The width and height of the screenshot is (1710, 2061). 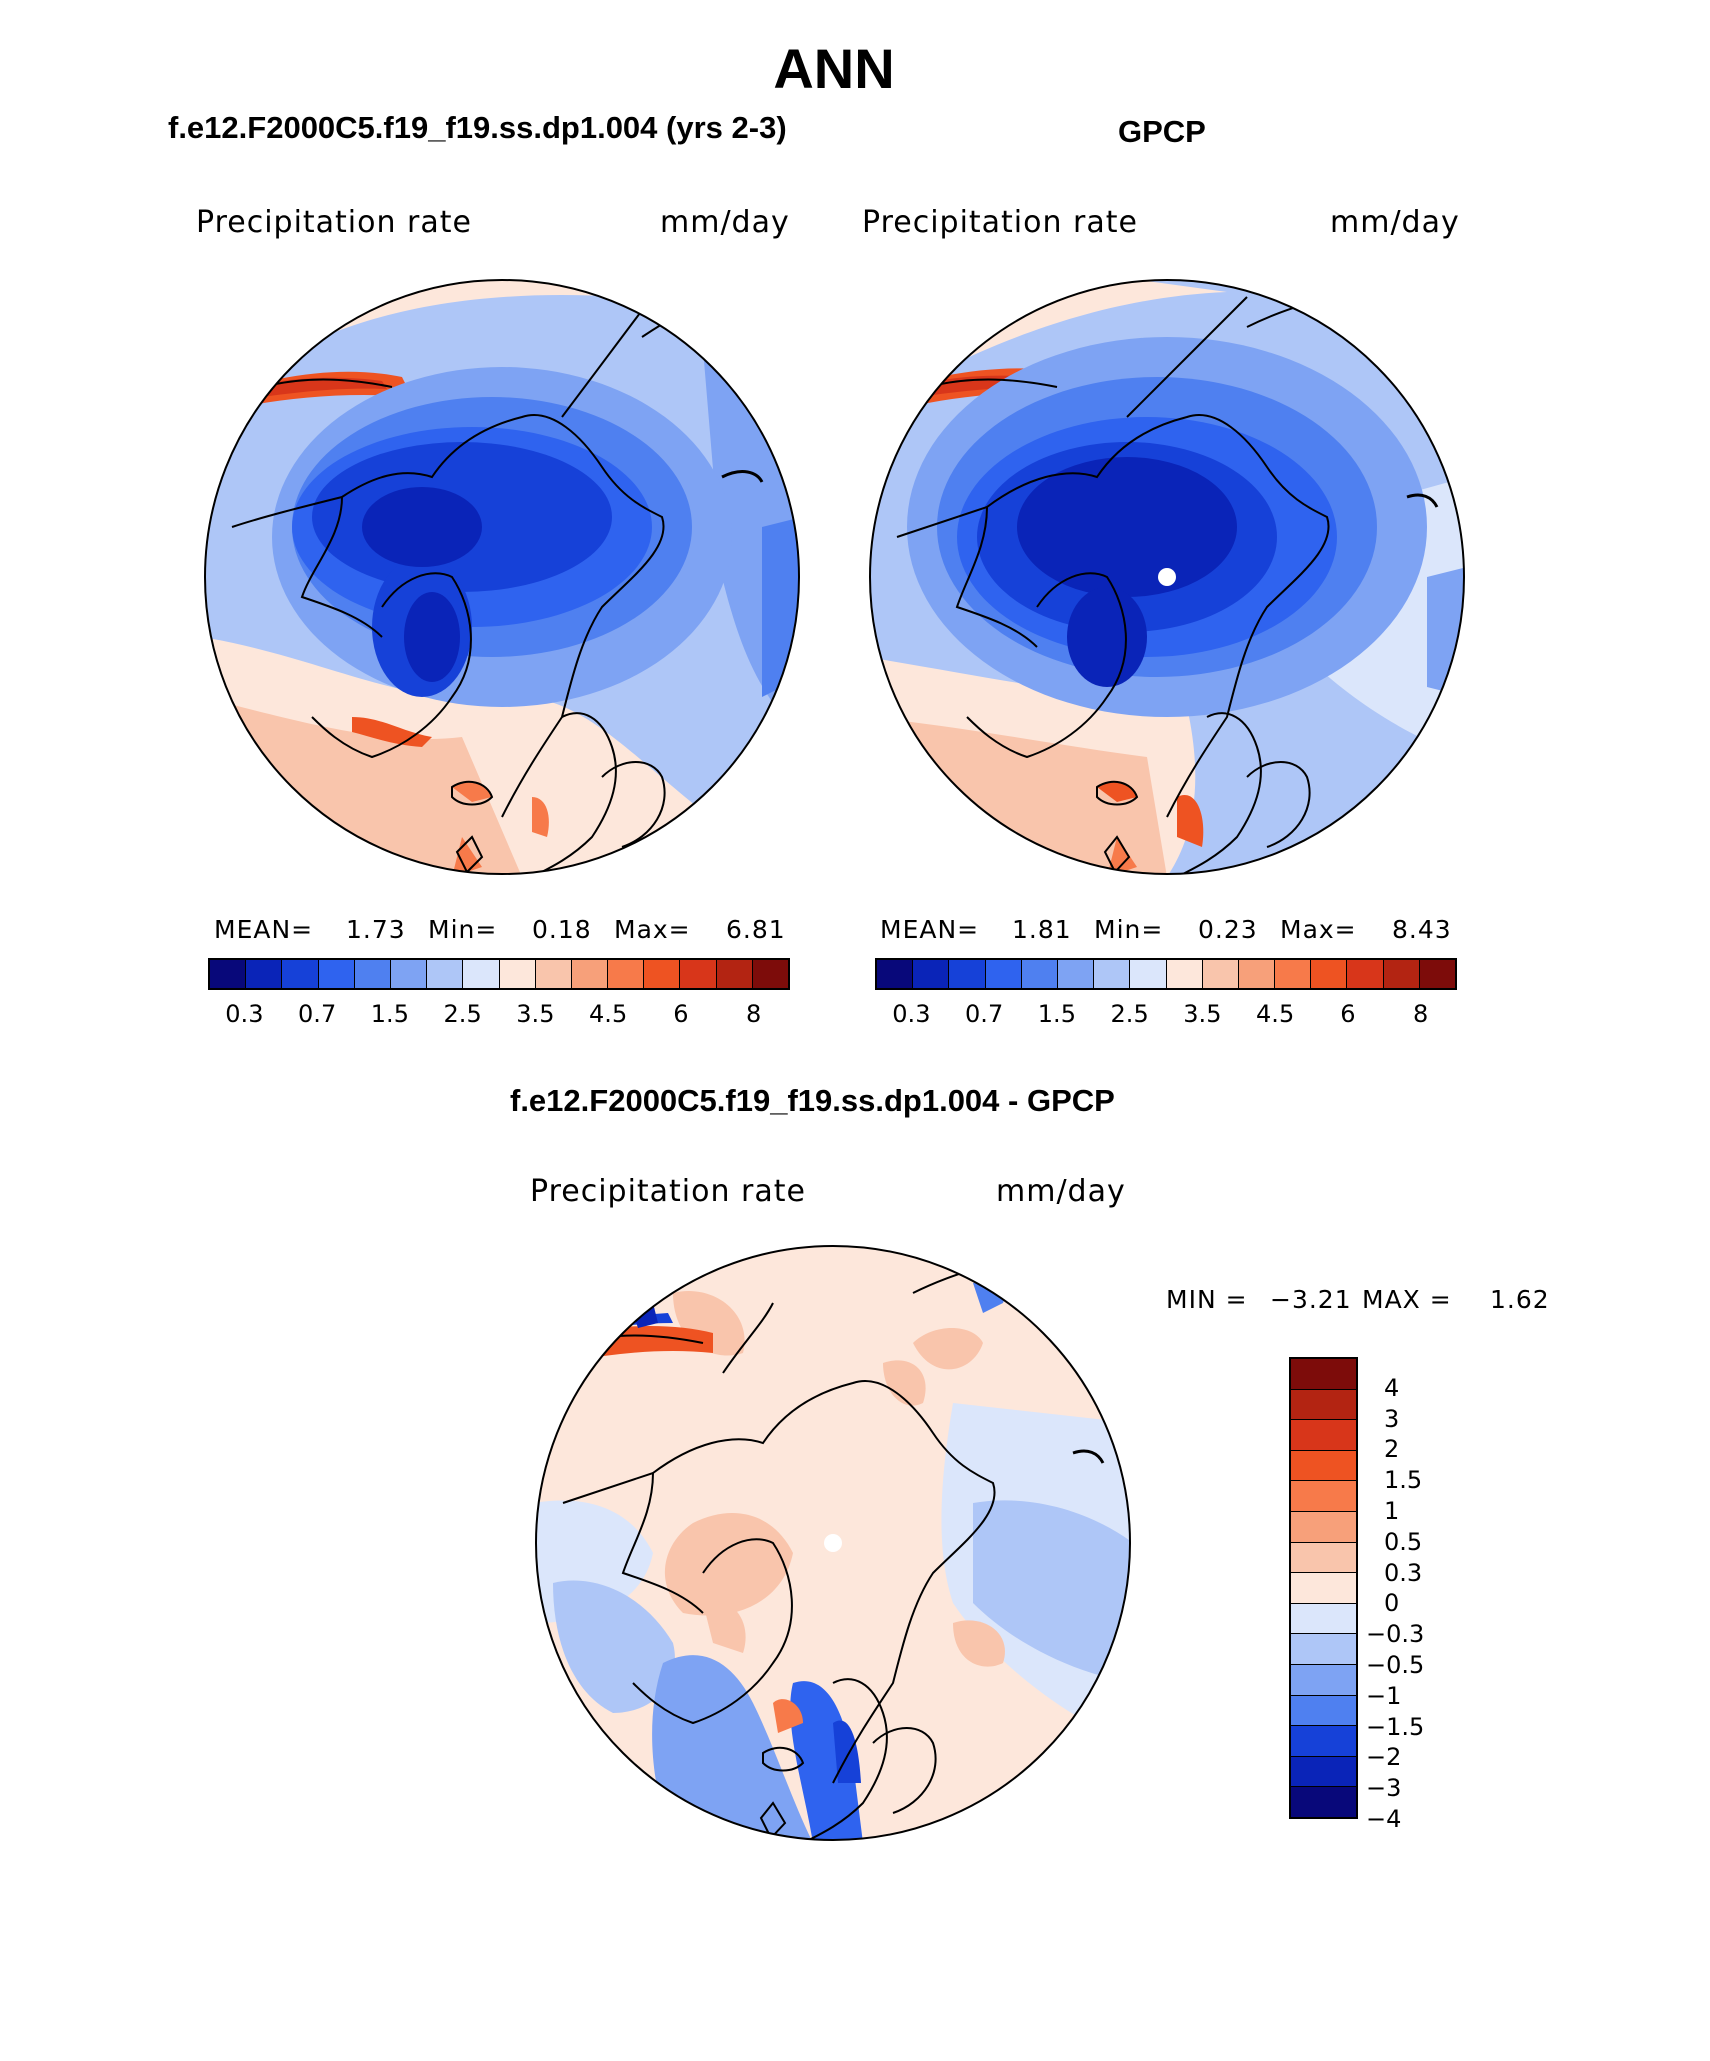 I want to click on obs-max-value: 8.43, so click(x=1422, y=929).